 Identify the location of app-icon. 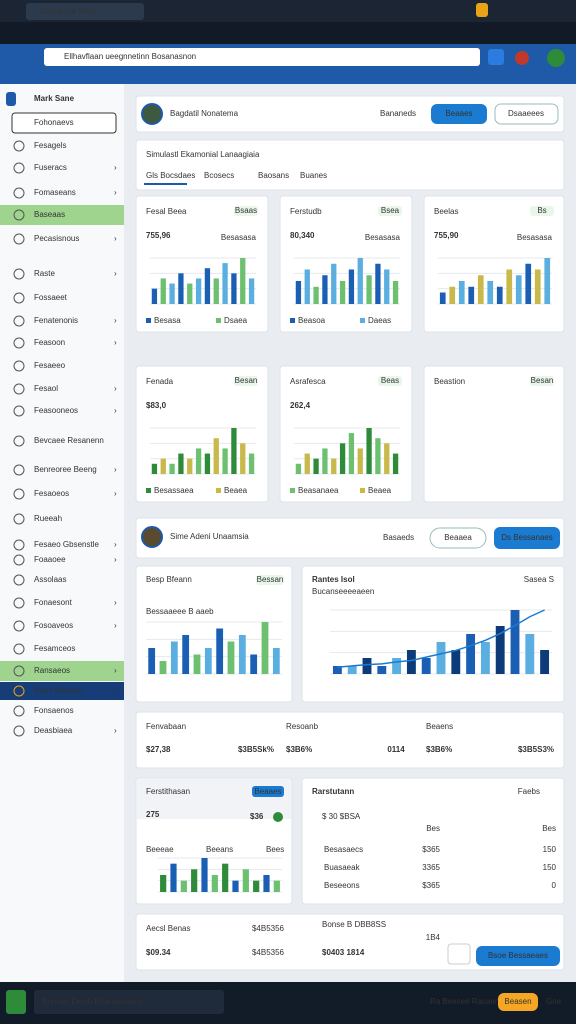
(16, 1002).